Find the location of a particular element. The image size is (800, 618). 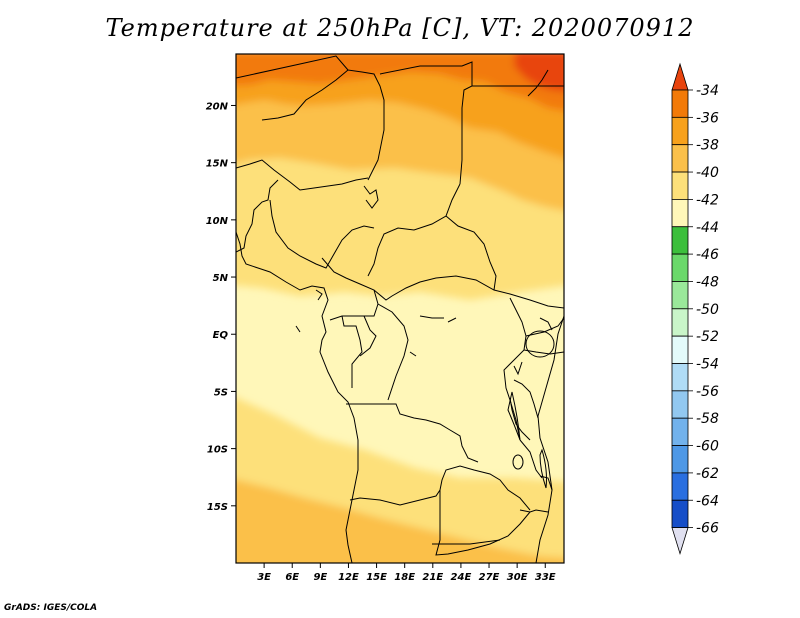

colorbar-label: -50 is located at coordinates (707, 310).